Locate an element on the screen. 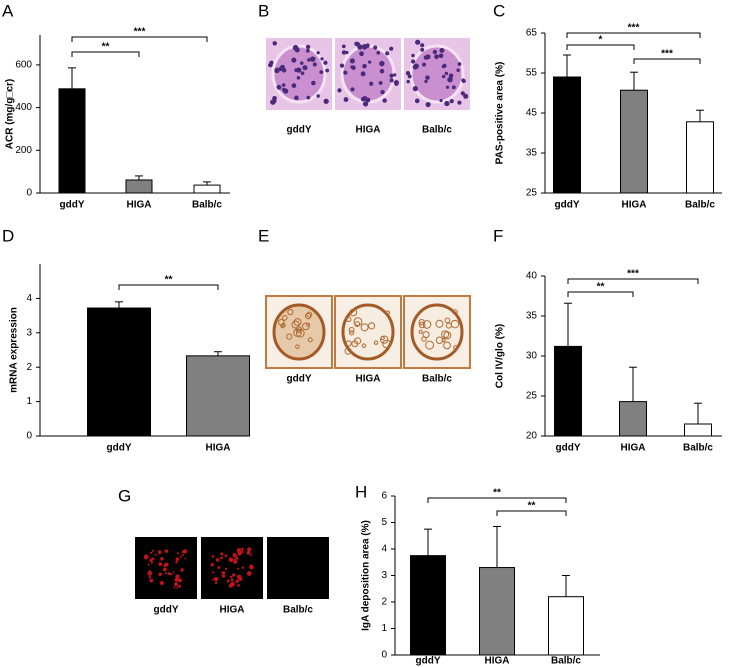 The width and height of the screenshot is (739, 667). significance-label: * is located at coordinates (601, 40).